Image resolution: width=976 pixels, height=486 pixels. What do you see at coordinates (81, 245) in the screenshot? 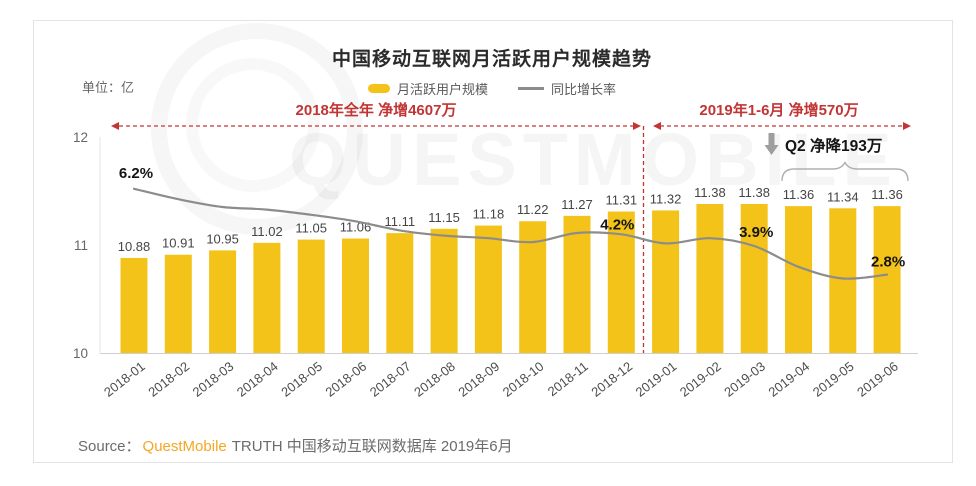
I see `y-tick-label: 11` at bounding box center [81, 245].